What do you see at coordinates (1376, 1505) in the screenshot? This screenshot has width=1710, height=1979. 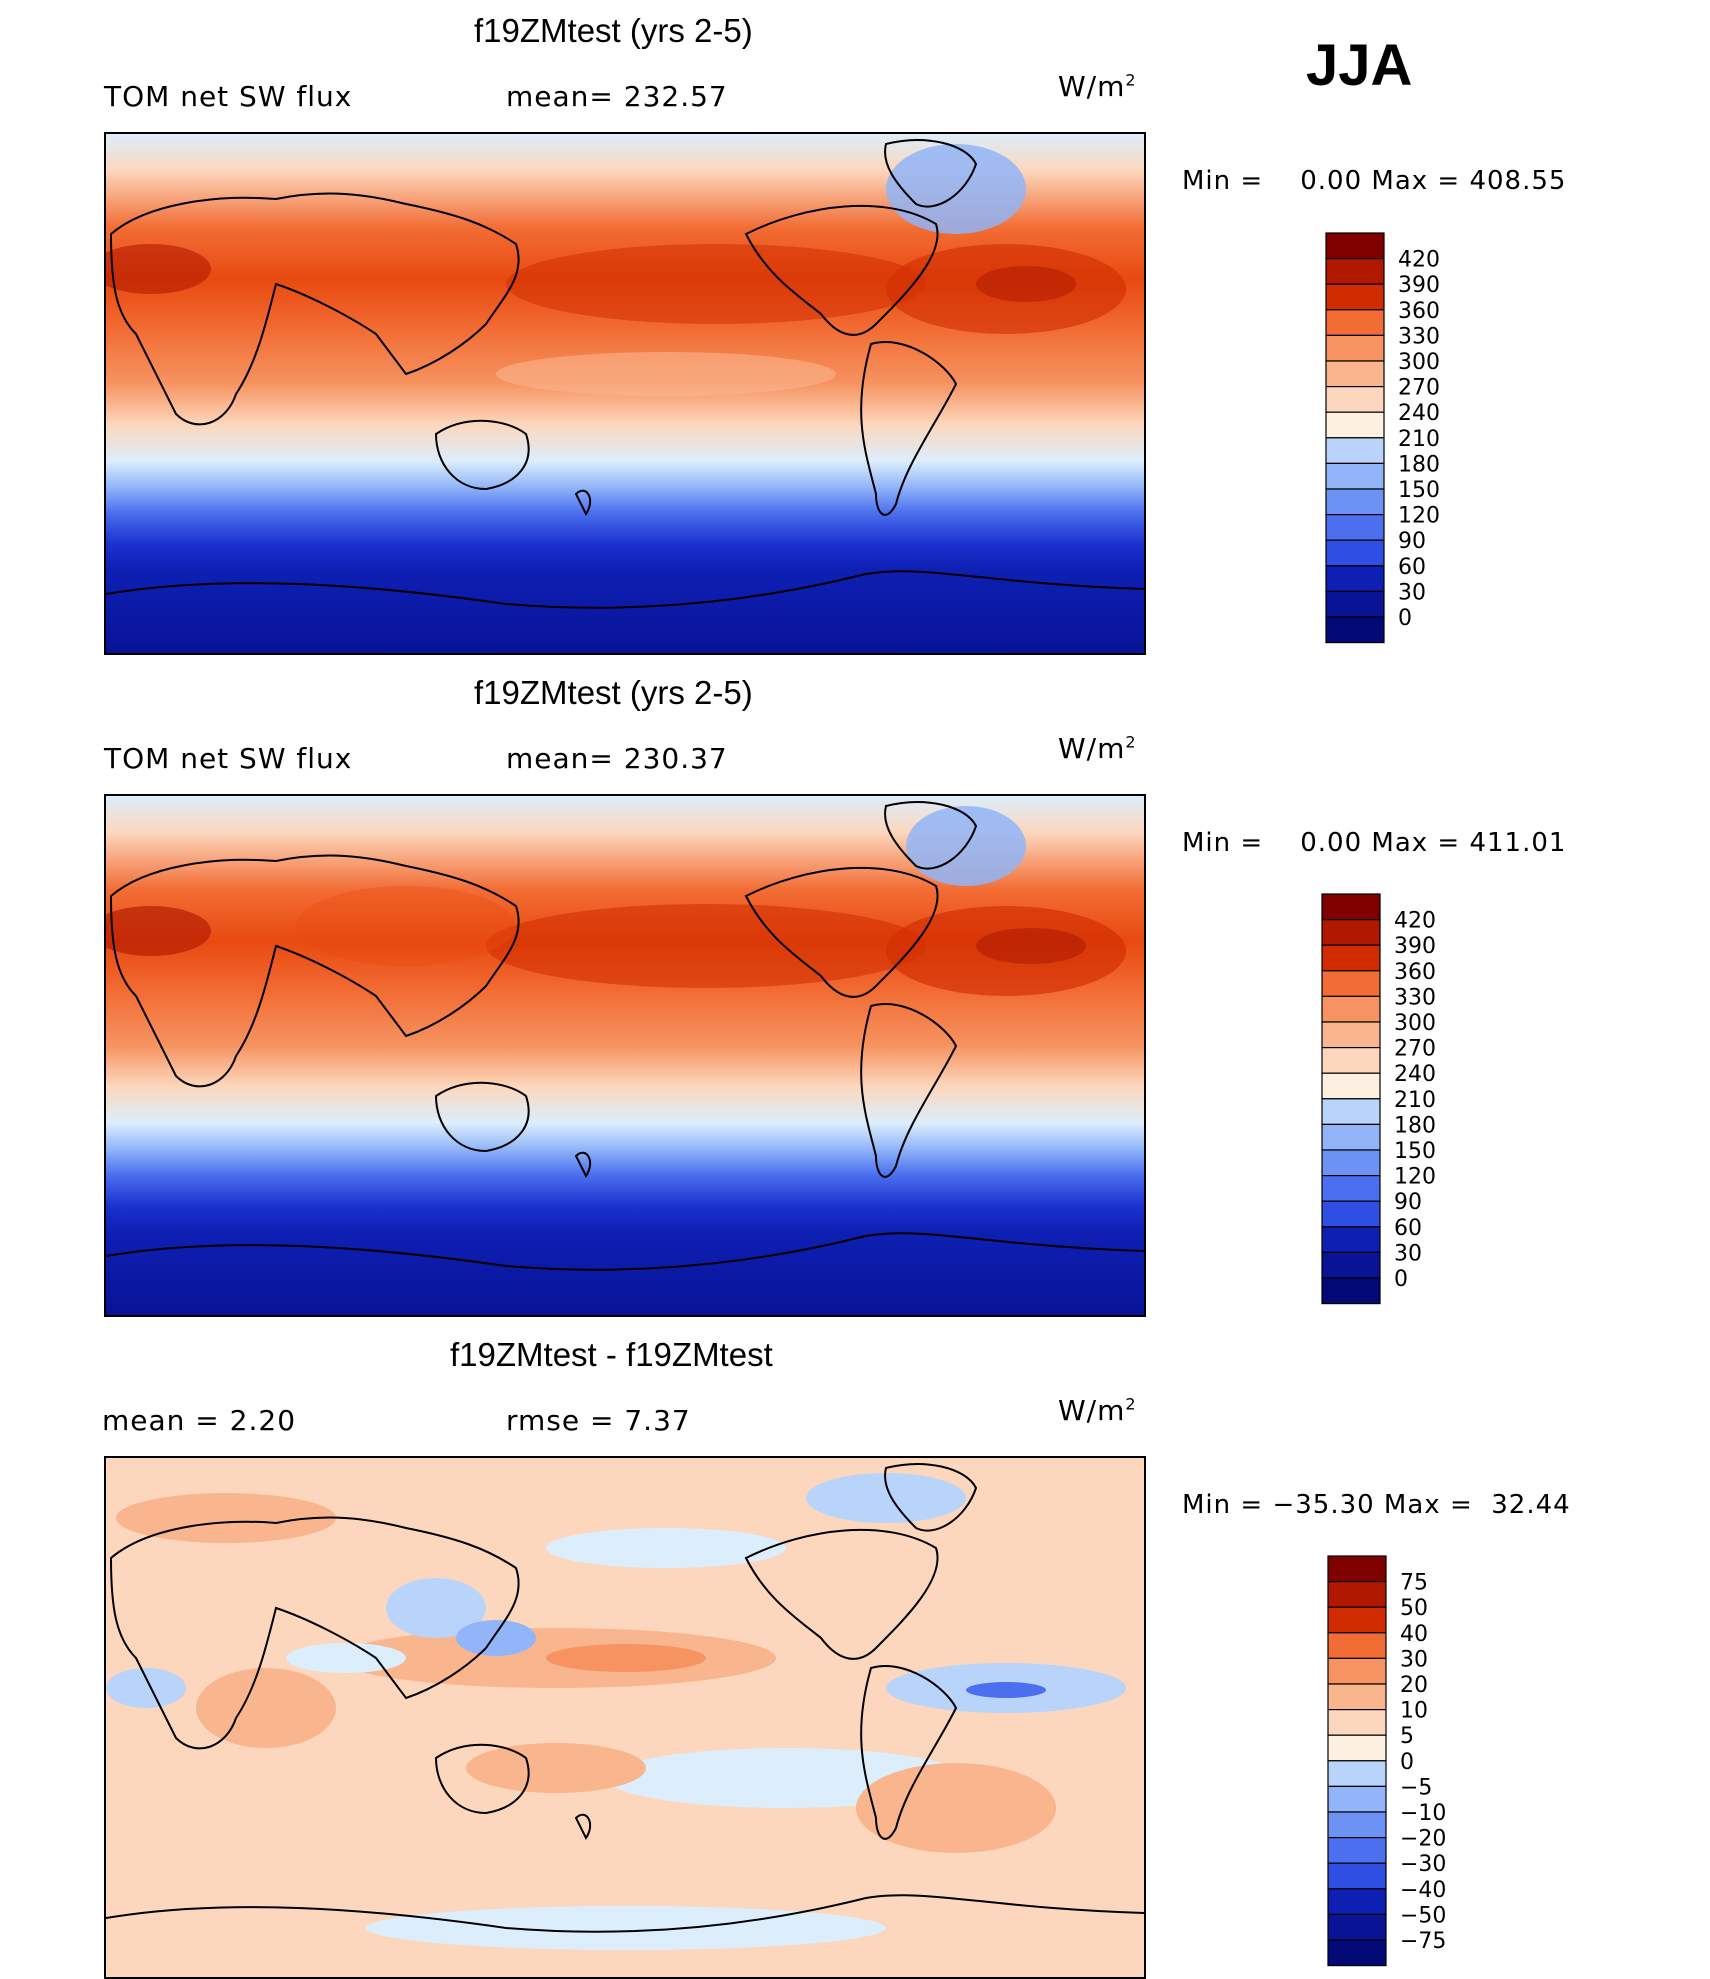 I see `panel3-minmax: Min = −35.30 Max = 32.44` at bounding box center [1376, 1505].